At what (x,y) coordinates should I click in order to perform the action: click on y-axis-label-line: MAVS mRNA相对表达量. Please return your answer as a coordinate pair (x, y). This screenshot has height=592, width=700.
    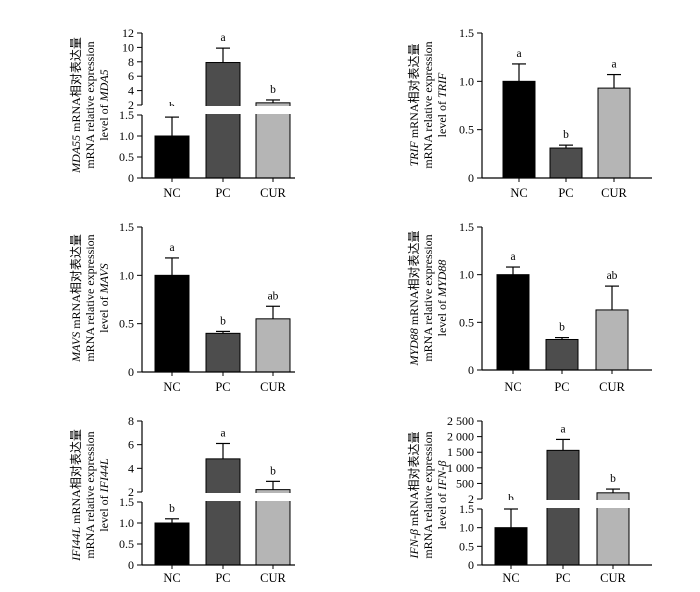
    Looking at the image, I should click on (76, 298).